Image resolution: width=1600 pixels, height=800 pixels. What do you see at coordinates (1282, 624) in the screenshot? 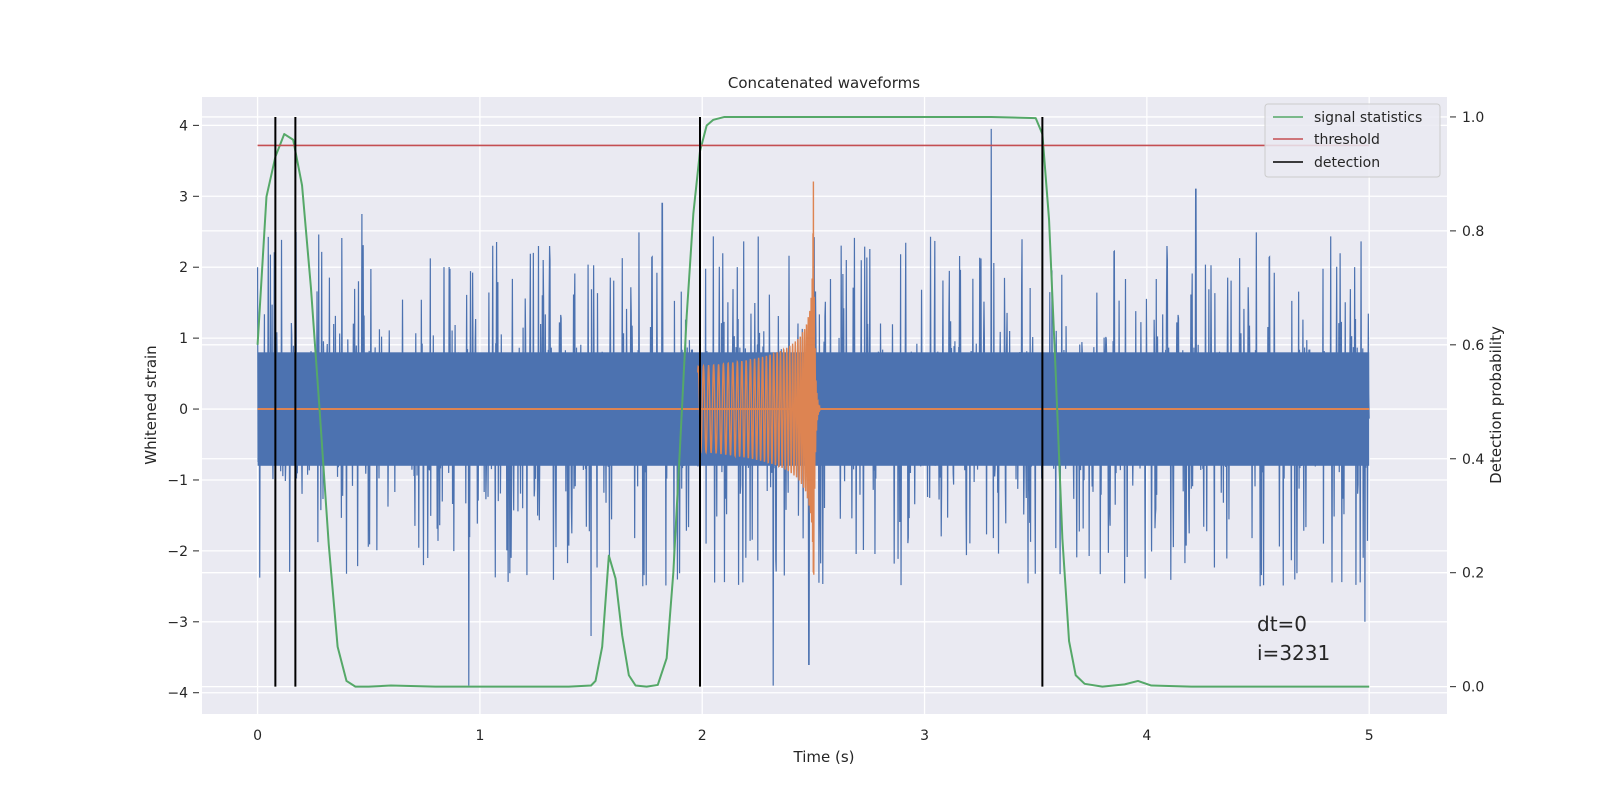
I see `annotation-dt: dt=0` at bounding box center [1282, 624].